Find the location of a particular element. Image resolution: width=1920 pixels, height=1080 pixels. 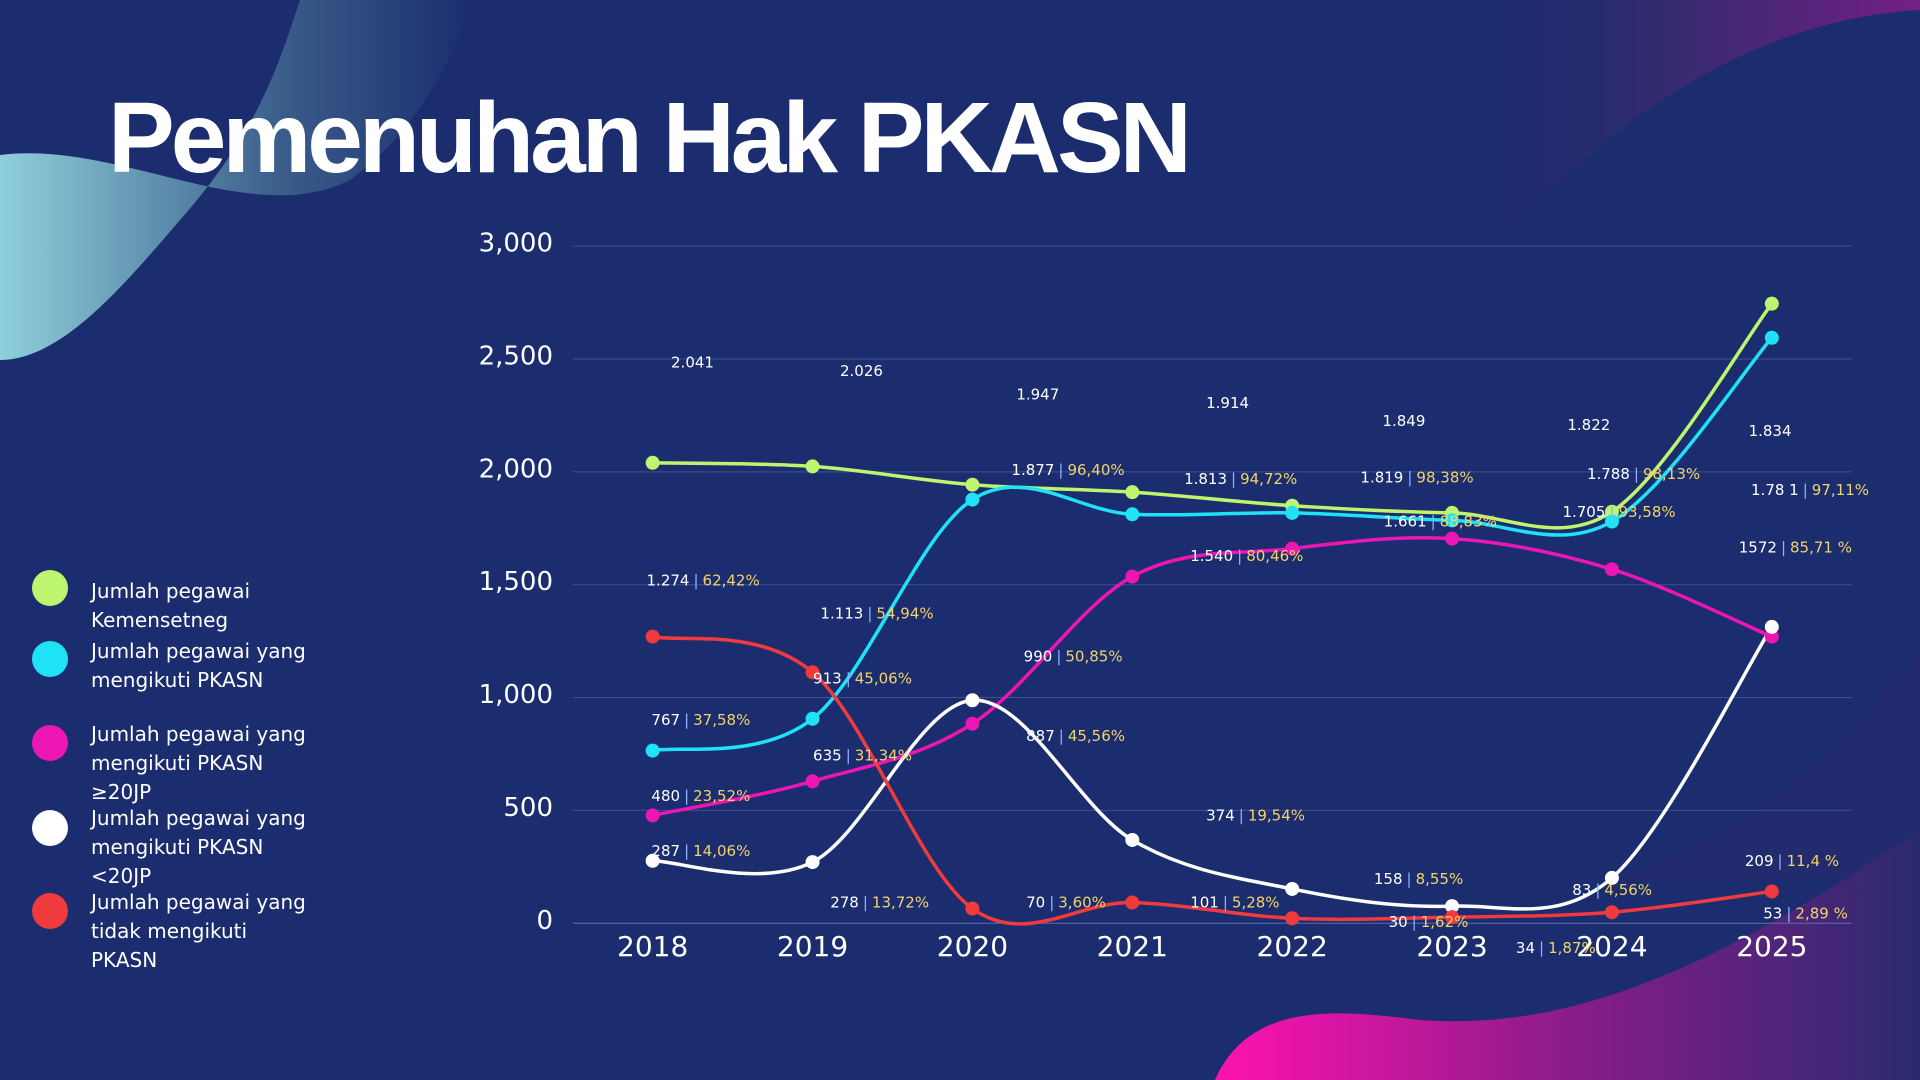

annotation-percent: 54,94% is located at coordinates (904, 613).